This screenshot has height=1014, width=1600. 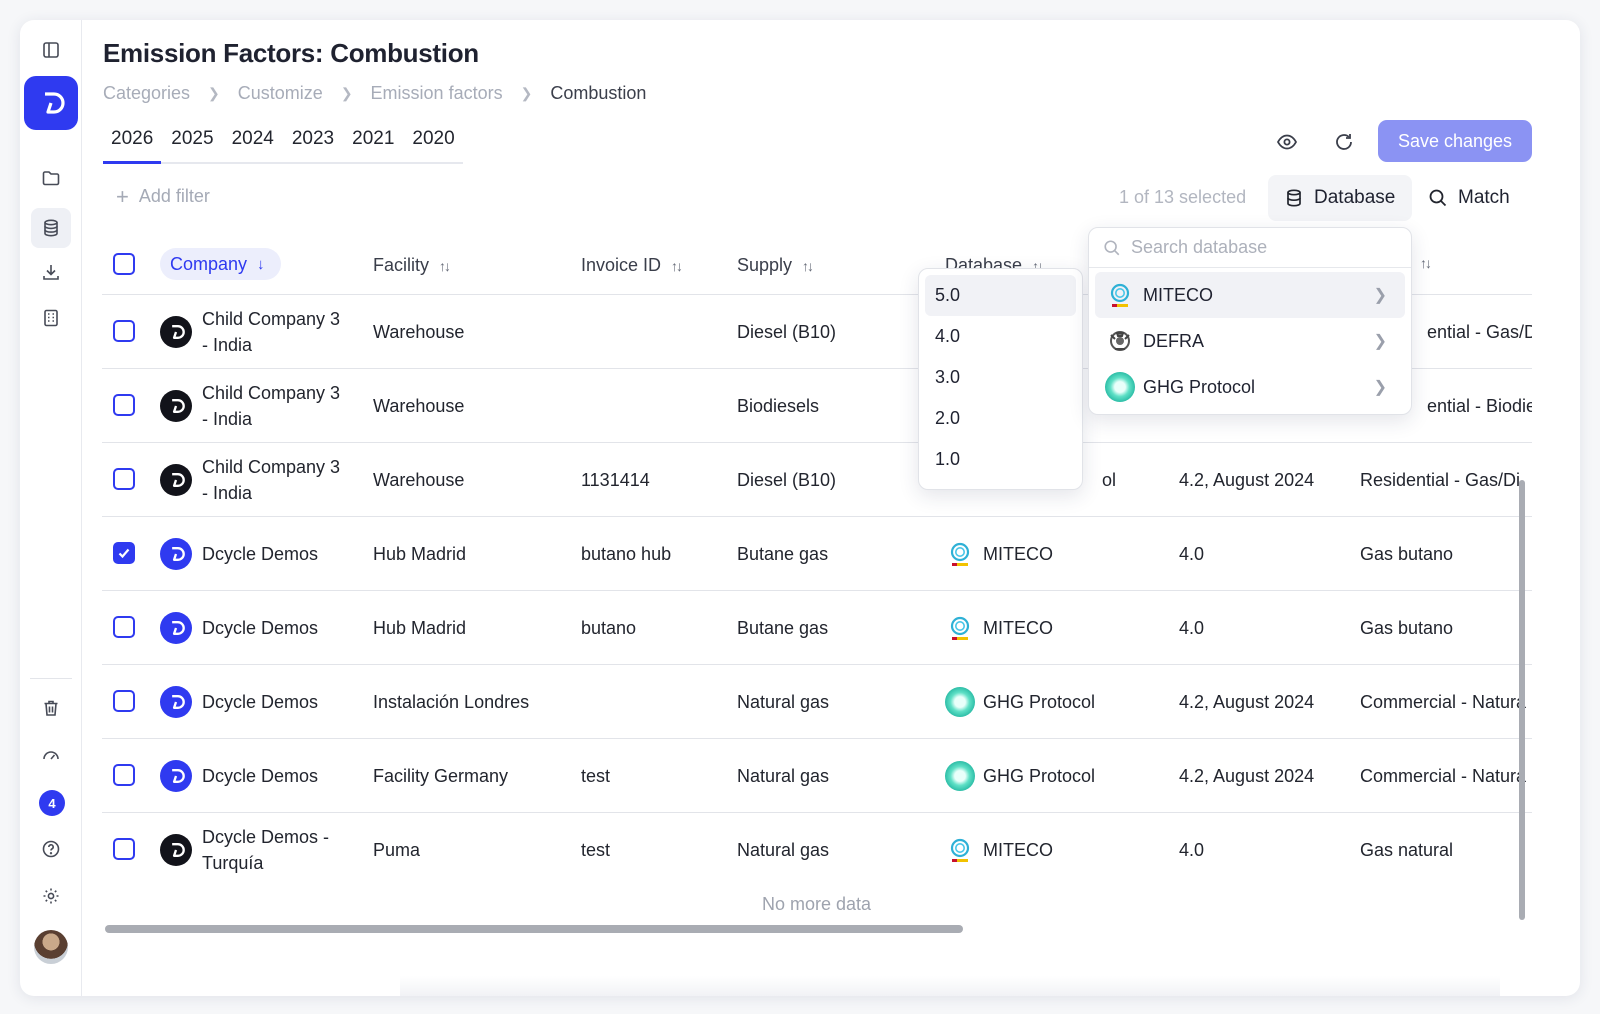 I want to click on database-option-miteco: MITECO ❯, so click(x=1250, y=295).